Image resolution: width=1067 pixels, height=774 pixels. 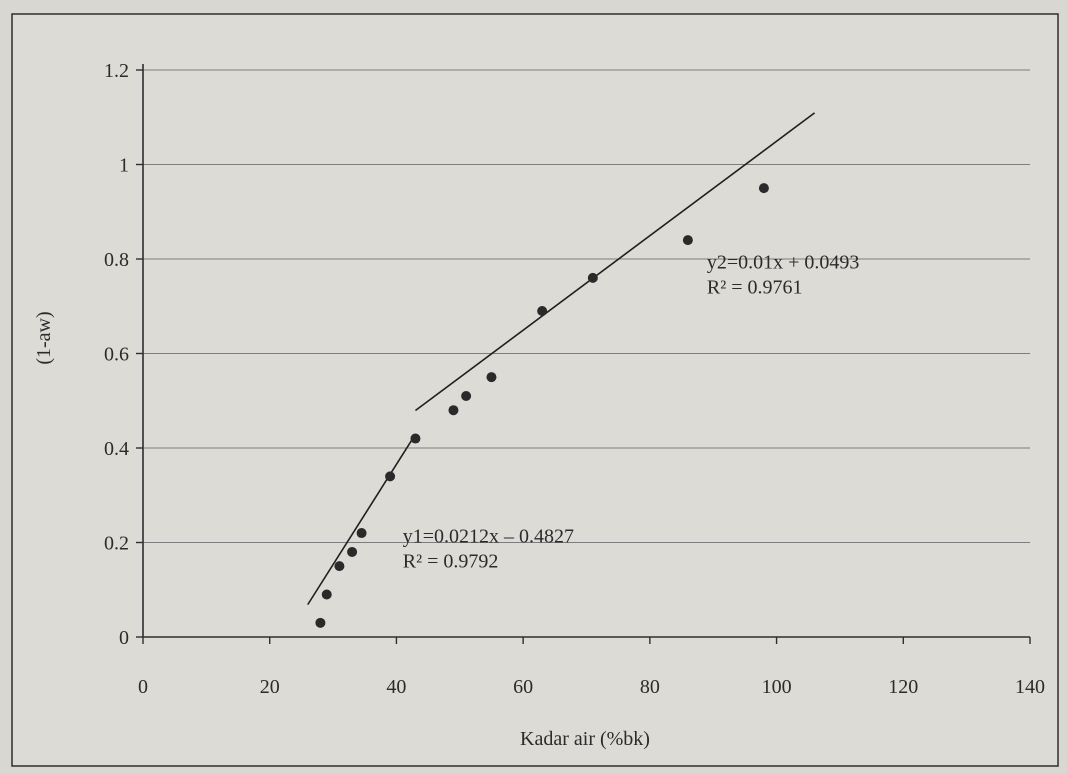 I want to click on annotation-2-r2: R² = 0.9761, so click(x=755, y=287).